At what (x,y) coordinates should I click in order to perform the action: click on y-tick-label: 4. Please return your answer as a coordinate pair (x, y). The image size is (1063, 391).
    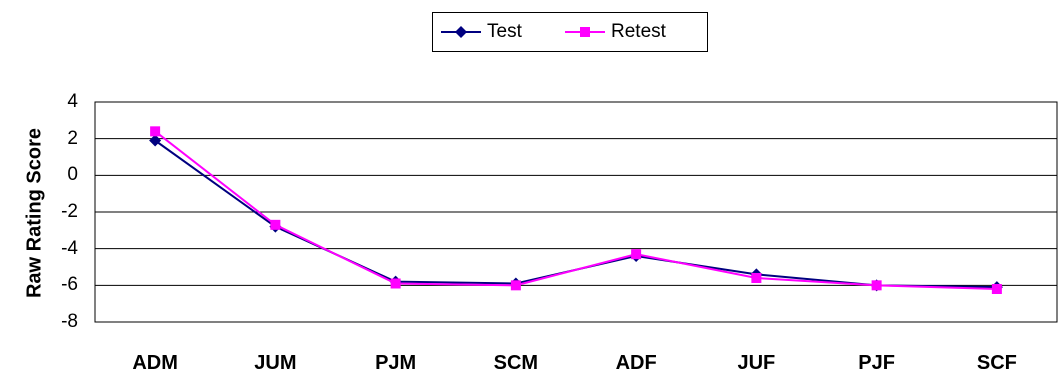
    Looking at the image, I should click on (72, 101).